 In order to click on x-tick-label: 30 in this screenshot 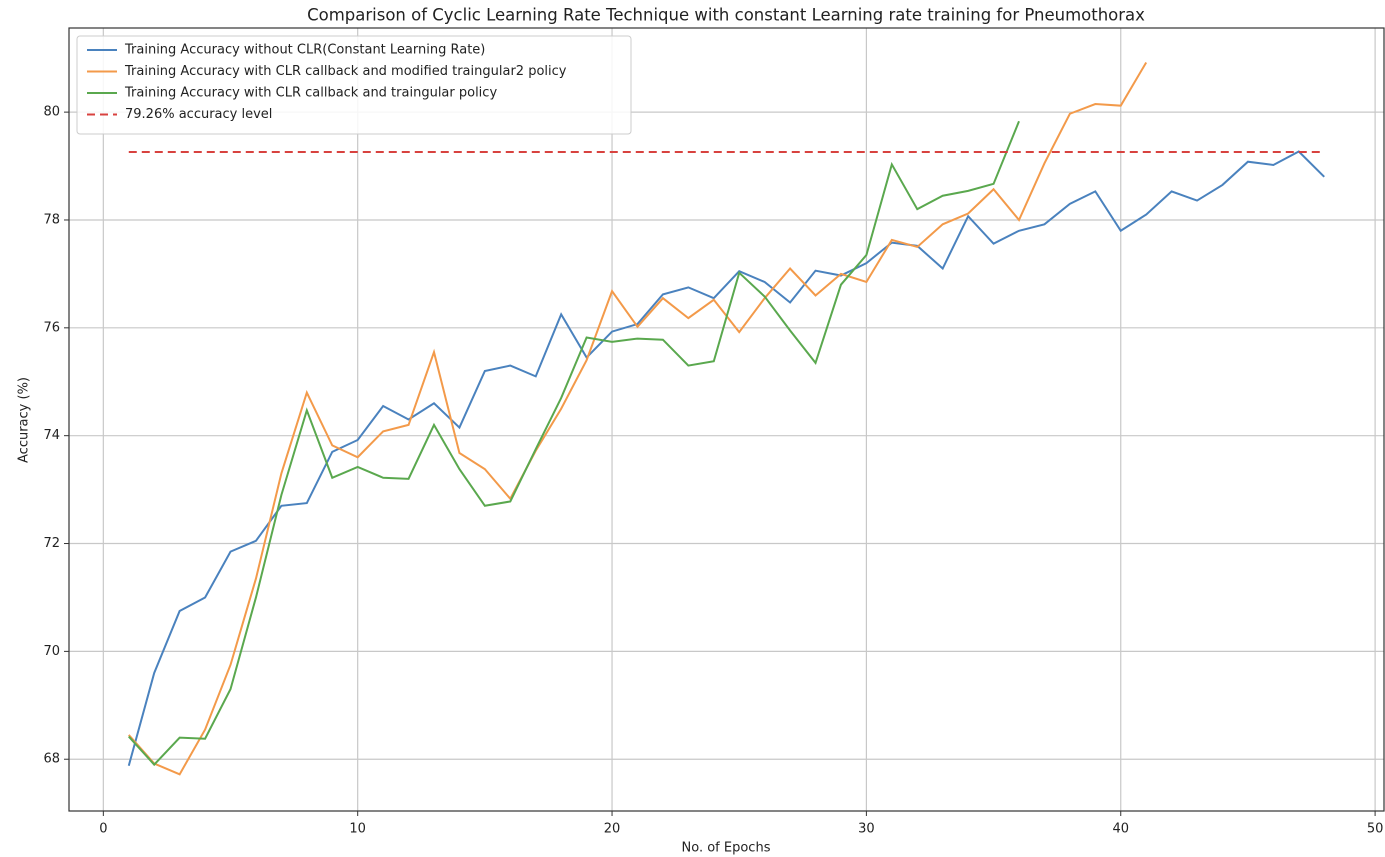, I will do `click(866, 829)`.